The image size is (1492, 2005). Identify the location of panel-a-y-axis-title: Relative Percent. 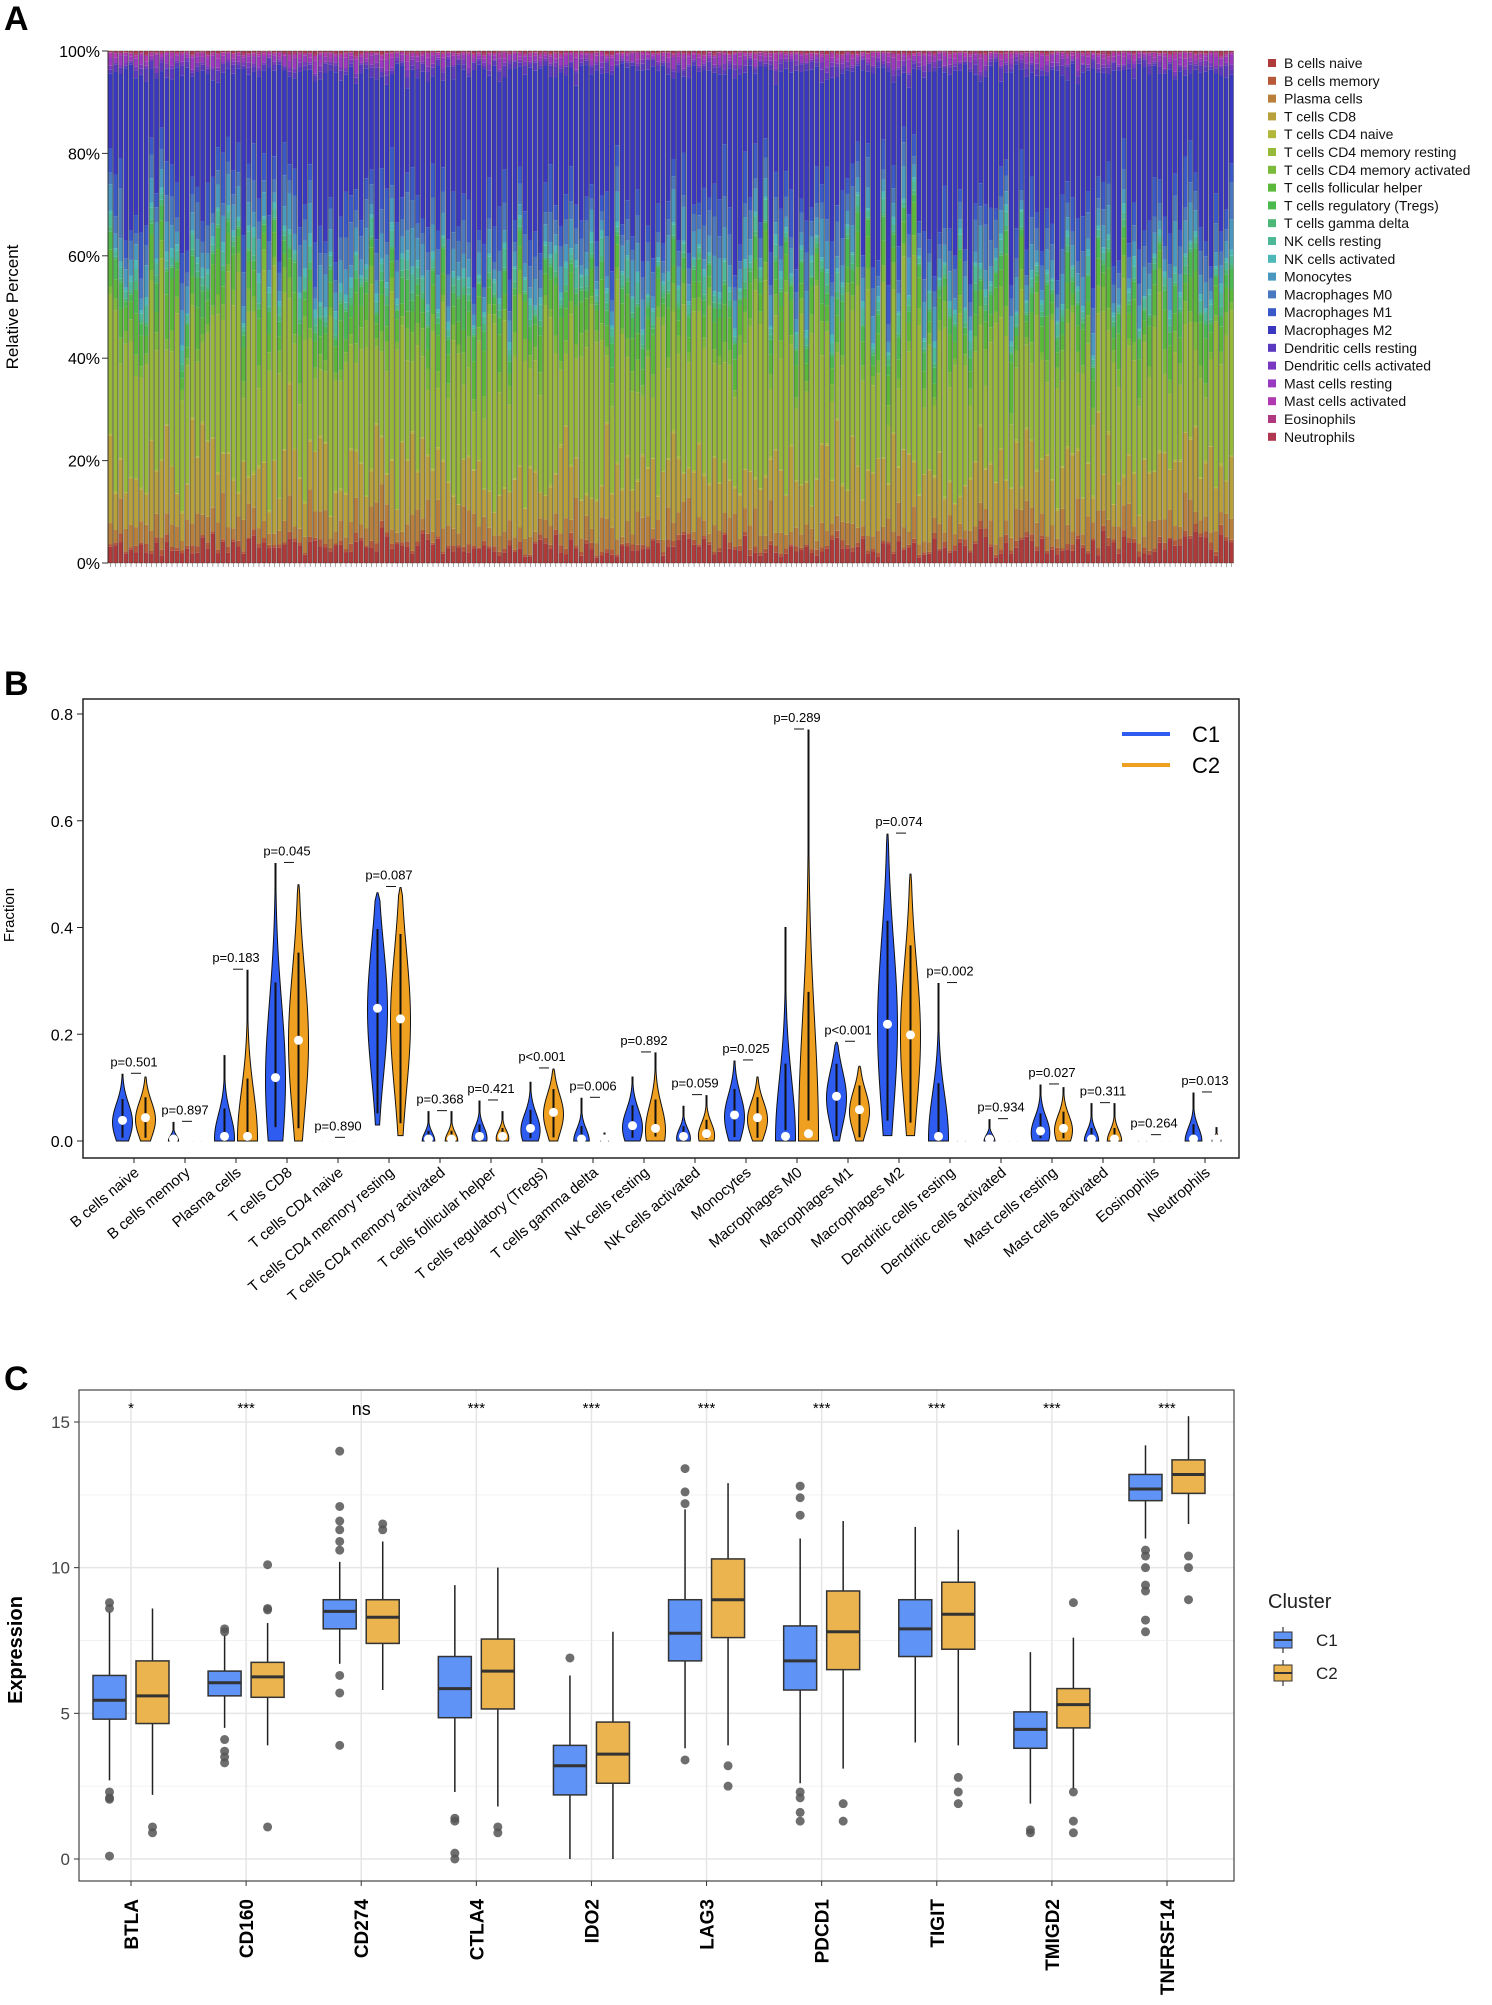
(12, 306).